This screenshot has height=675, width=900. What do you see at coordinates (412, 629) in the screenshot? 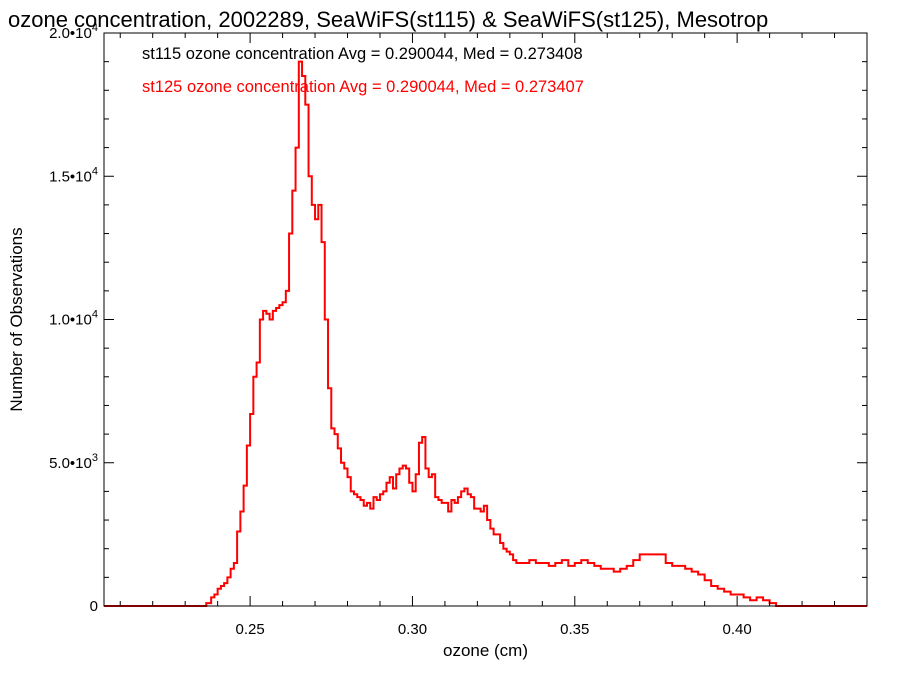
I see `x-tick-label: 0.30` at bounding box center [412, 629].